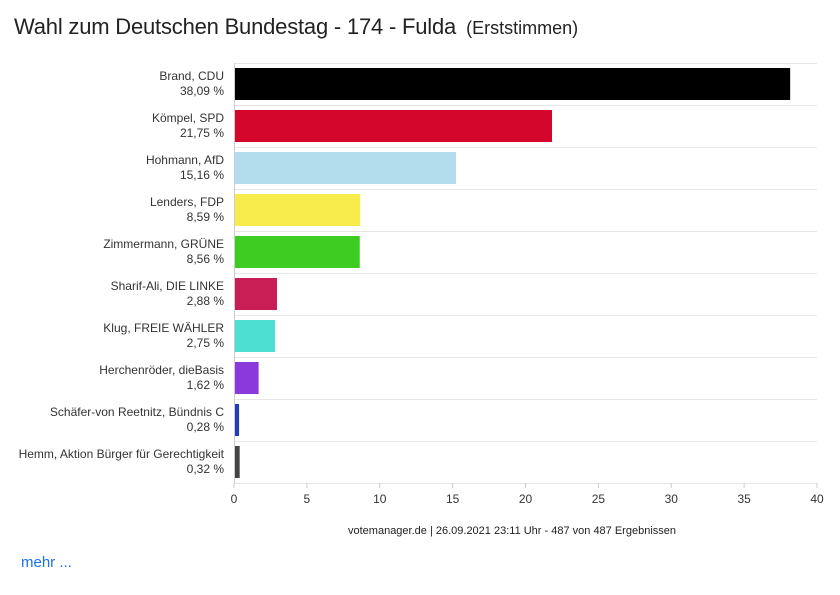  What do you see at coordinates (191, 76) in the screenshot?
I see `category-label: Brand, CDU` at bounding box center [191, 76].